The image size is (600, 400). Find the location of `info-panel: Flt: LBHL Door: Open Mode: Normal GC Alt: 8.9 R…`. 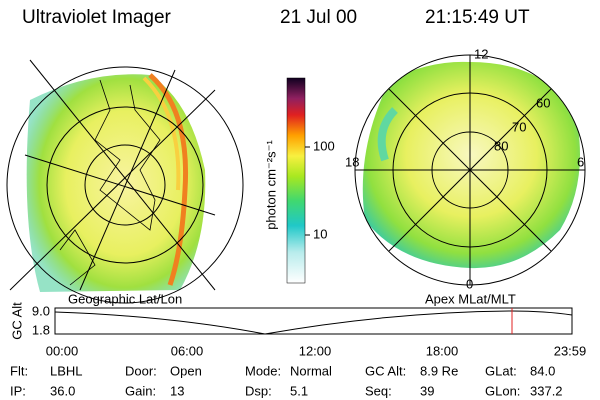

info-panel: Flt: LBHL Door: Open Mode: Normal GC Alt: 8.9 R… is located at coordinates (286, 380).